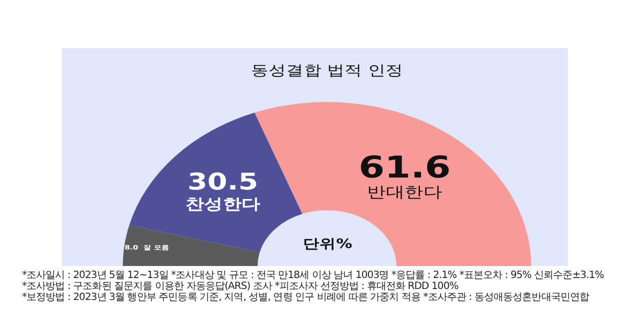 The height and width of the screenshot is (325, 640). I want to click on chart-title: 동성결합 법적 인정, so click(327, 70).